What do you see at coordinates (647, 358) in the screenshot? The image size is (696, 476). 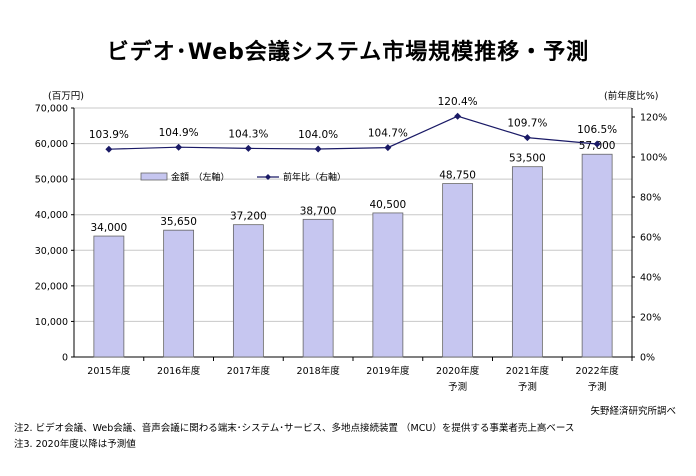 I see `y-right-tick-label: 0%` at bounding box center [647, 358].